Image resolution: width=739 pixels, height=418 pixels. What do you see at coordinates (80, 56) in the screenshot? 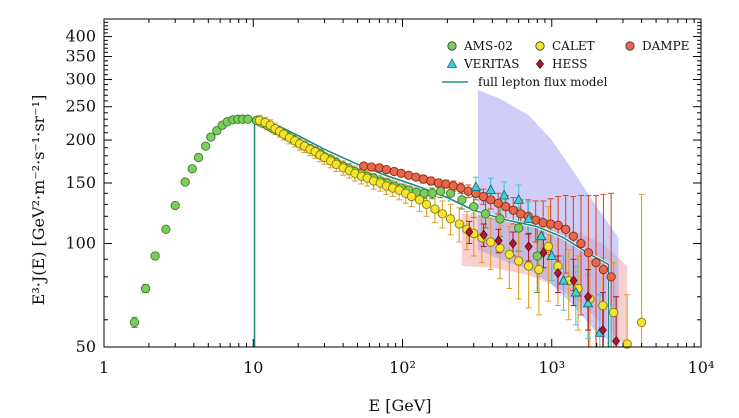
I see `y-tick-label-6: 350` at bounding box center [80, 56].